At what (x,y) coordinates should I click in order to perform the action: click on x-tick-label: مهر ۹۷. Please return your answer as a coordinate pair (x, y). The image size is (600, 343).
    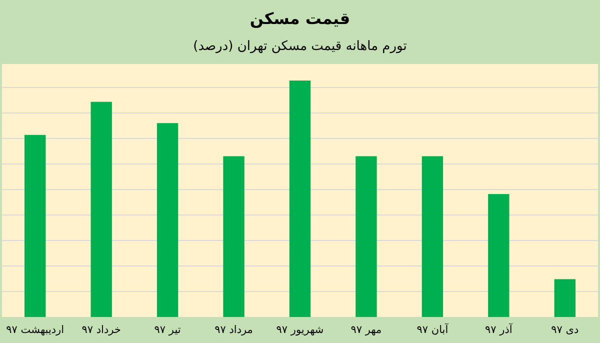
    Looking at the image, I should click on (366, 330).